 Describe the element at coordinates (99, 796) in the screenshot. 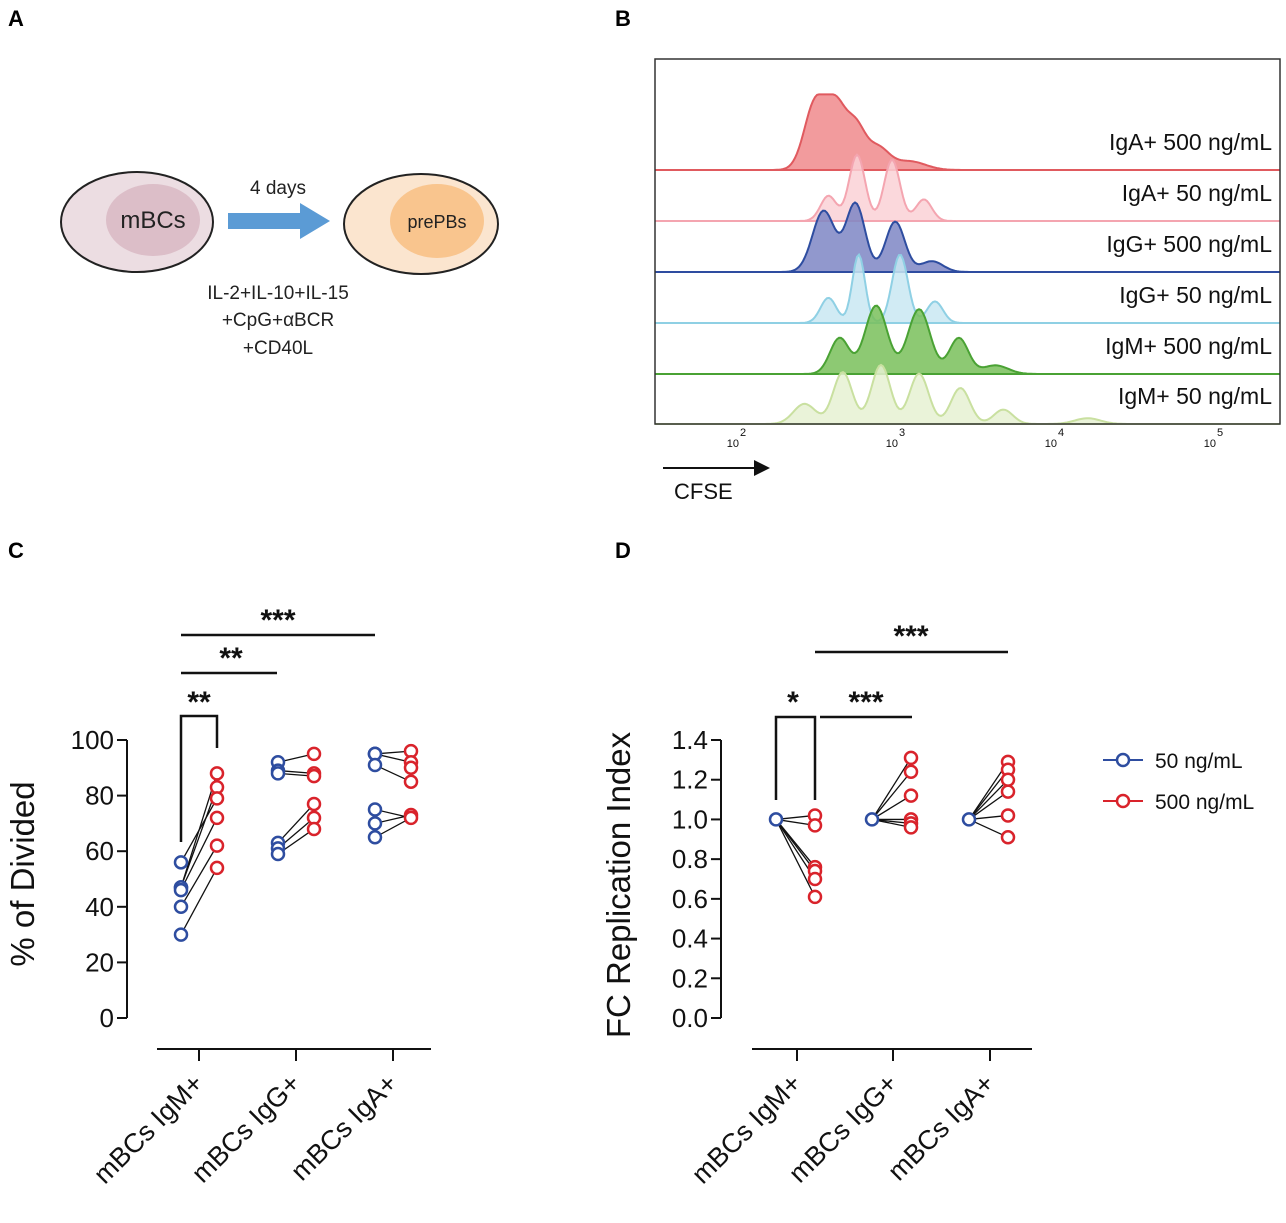

I see `y-tick-label: 80` at that location.